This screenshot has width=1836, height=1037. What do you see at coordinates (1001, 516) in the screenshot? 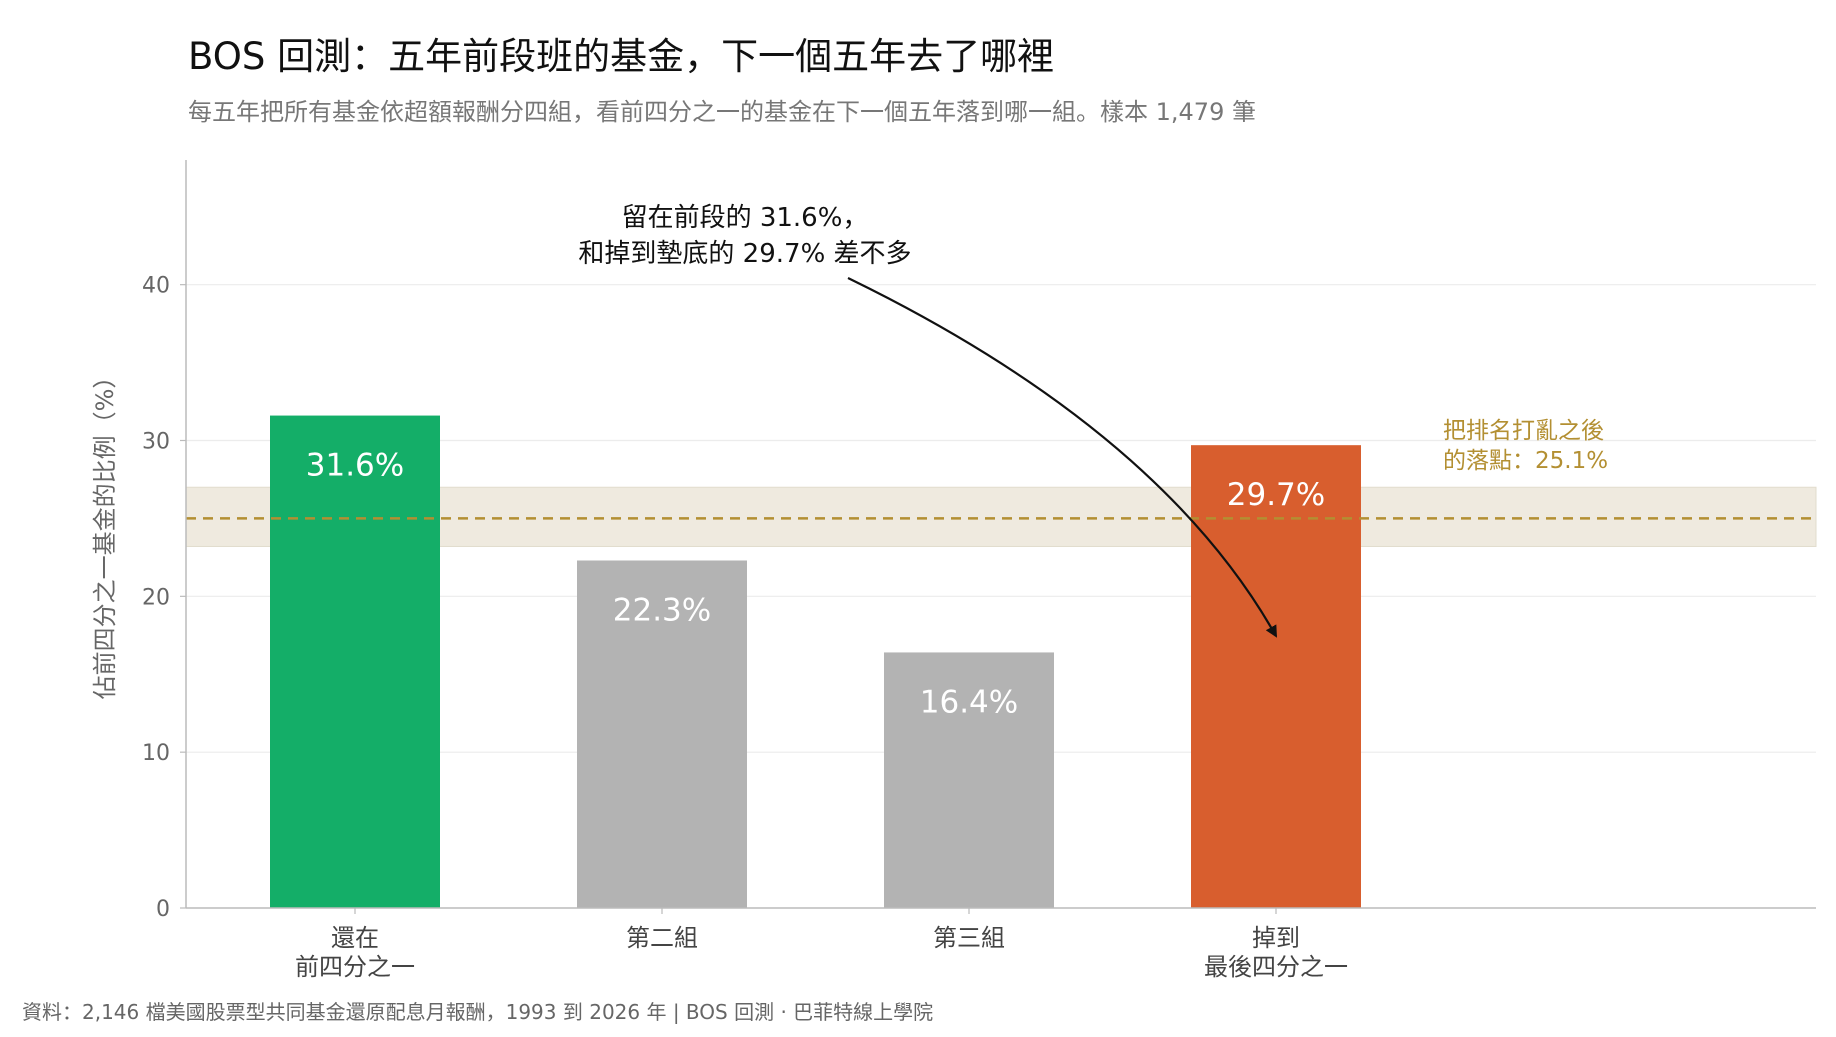
I see `random-baseline-band` at bounding box center [1001, 516].